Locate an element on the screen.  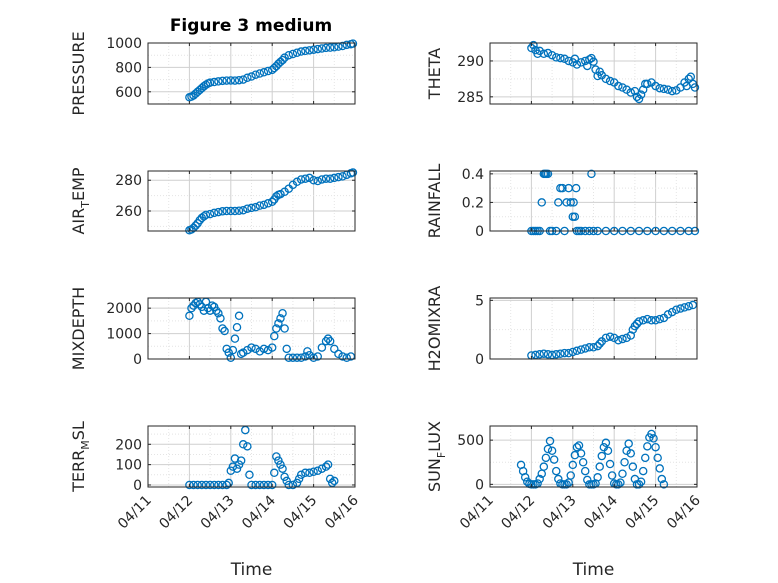
y-axis-label: AIRTEMP is located at coordinates (80, 200).